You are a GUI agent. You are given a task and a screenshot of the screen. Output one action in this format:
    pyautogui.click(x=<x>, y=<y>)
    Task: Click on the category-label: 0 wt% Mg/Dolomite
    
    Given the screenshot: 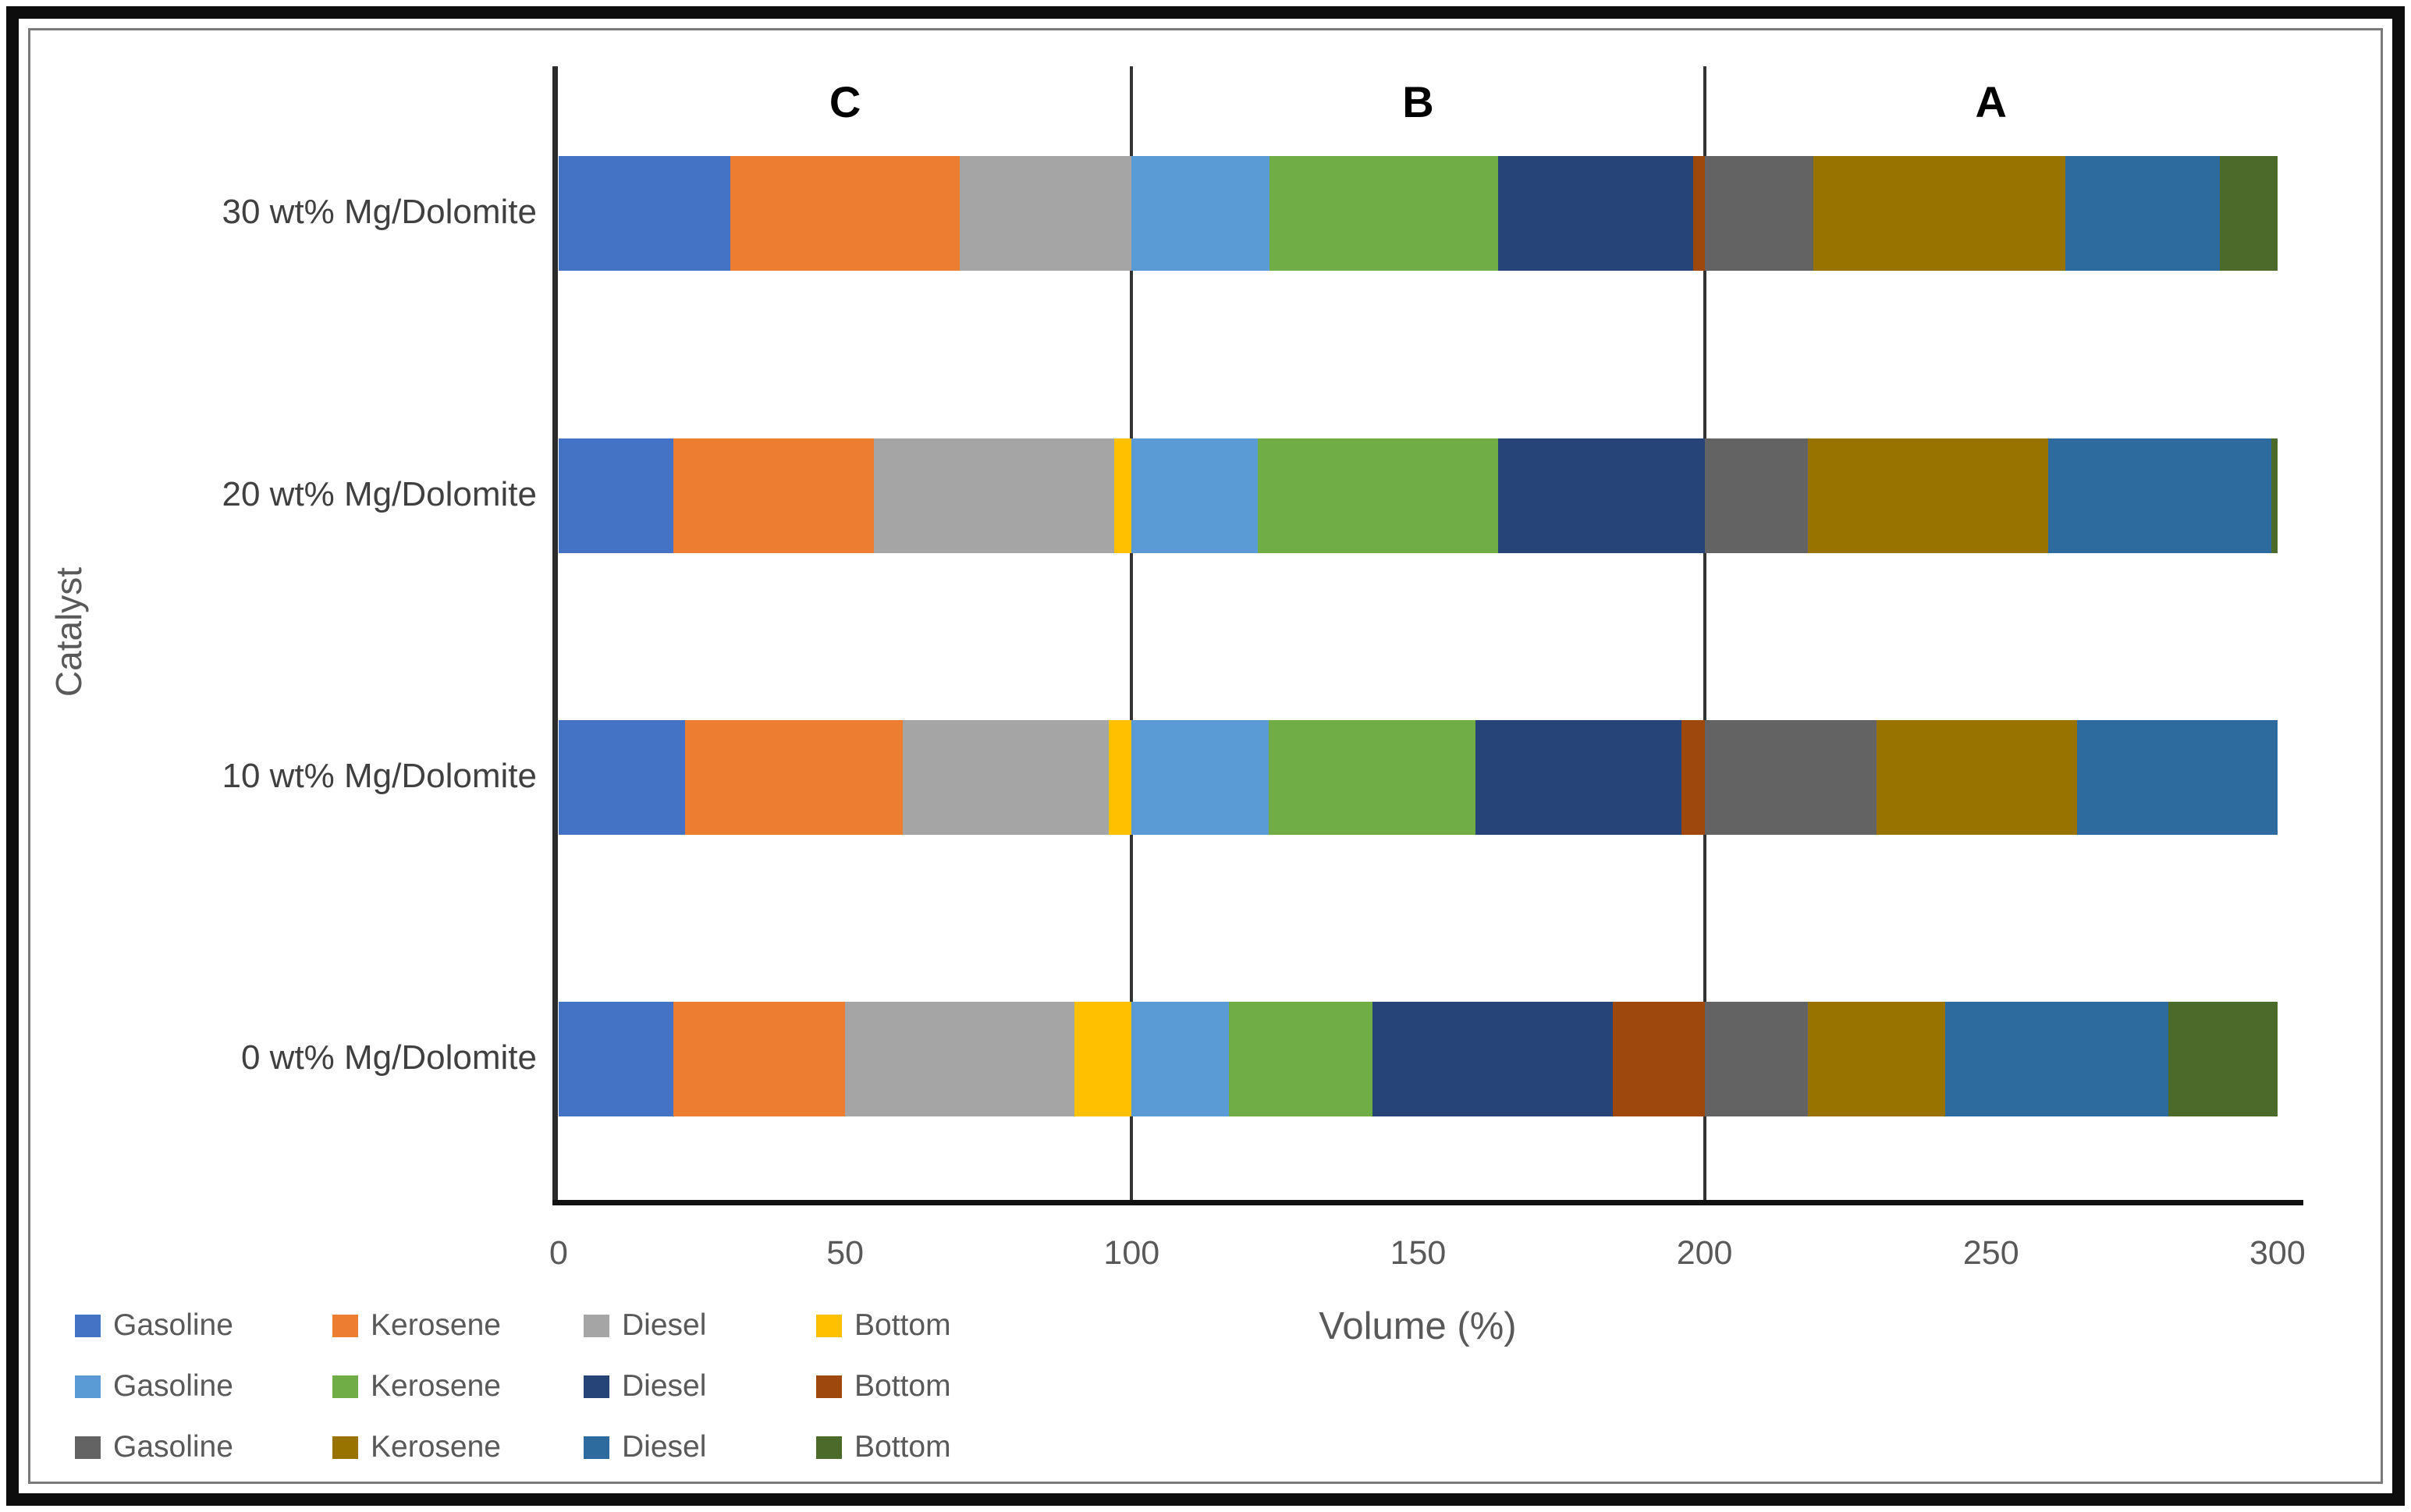 What is the action you would take?
    pyautogui.click(x=388, y=1057)
    